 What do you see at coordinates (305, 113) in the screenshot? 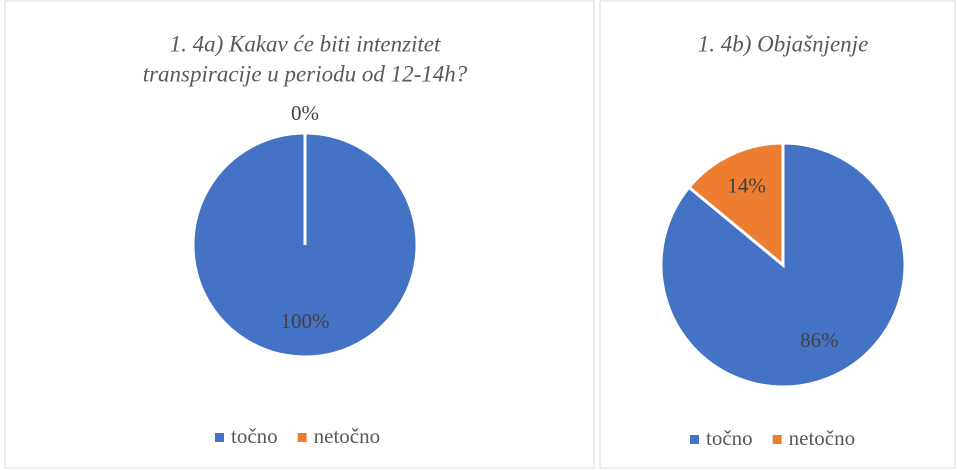
I see `data-label: 0%` at bounding box center [305, 113].